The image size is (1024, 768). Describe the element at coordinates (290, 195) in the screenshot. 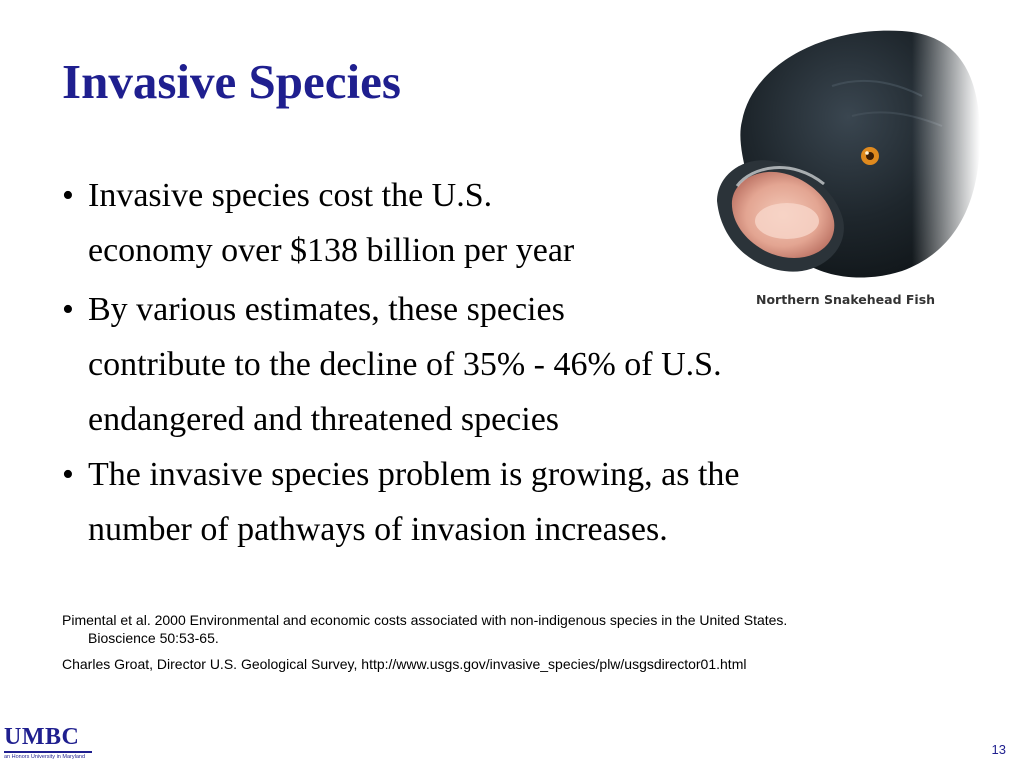

I see `bullet-line: Invasive species cost the U.S.` at that location.